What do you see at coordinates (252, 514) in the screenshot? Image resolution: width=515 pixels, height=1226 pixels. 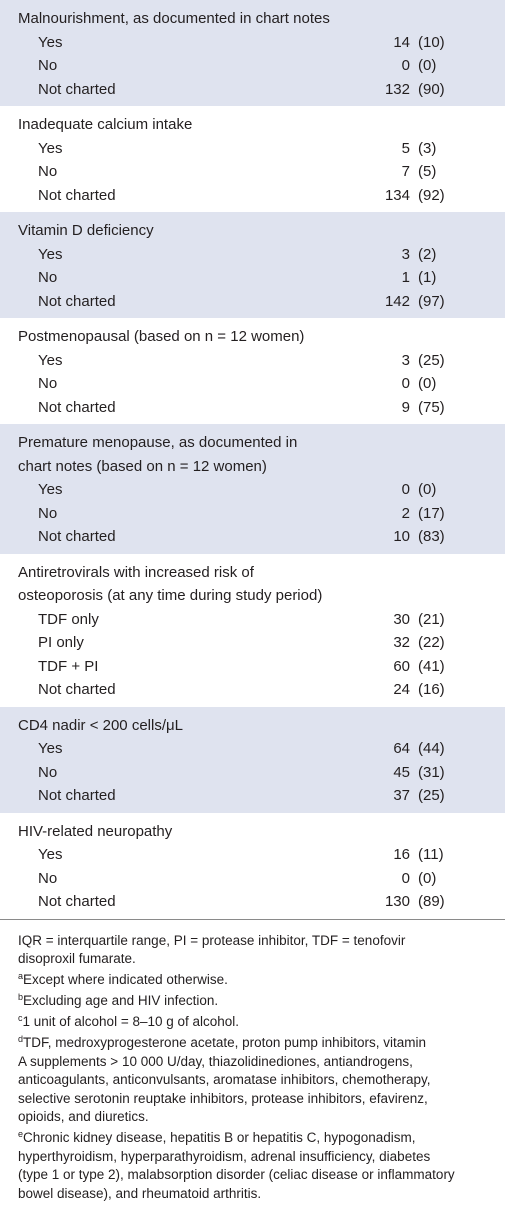 I see `table-row: No 2 (17)` at bounding box center [252, 514].